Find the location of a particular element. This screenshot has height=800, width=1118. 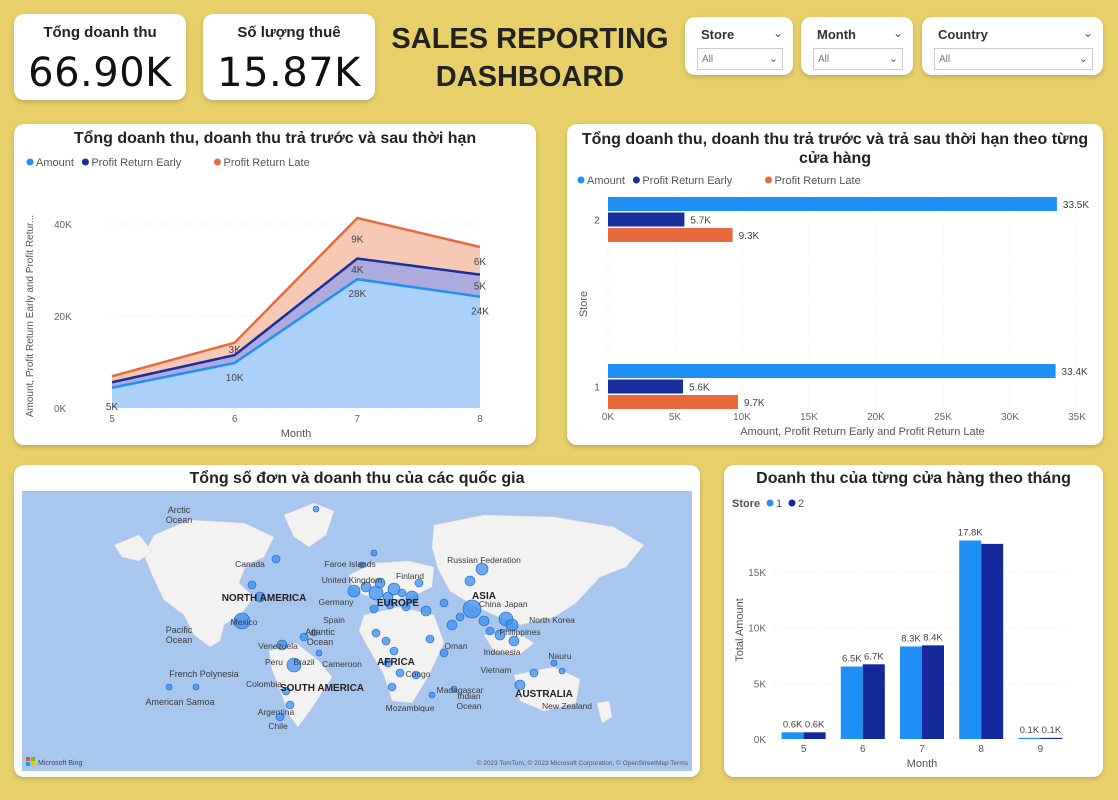

data-label: 9K is located at coordinates (357, 239).